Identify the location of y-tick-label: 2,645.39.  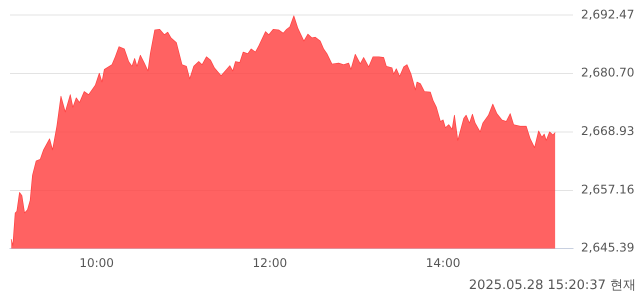
(607, 247).